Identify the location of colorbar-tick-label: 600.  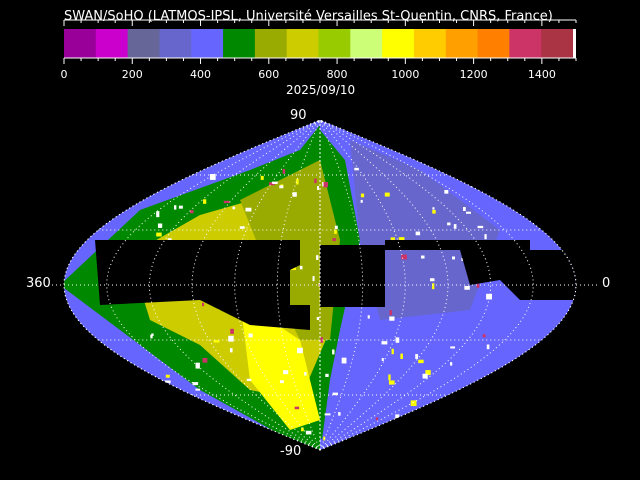
(268, 74).